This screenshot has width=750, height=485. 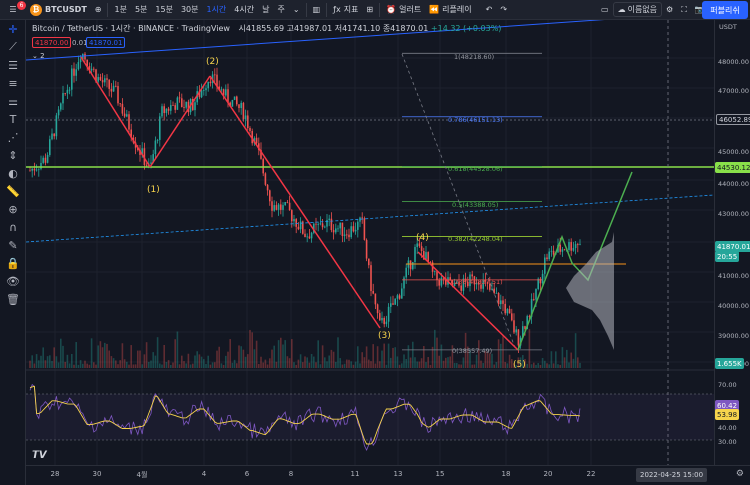 I want to click on ruler-tool: 📏, so click(x=13, y=191).